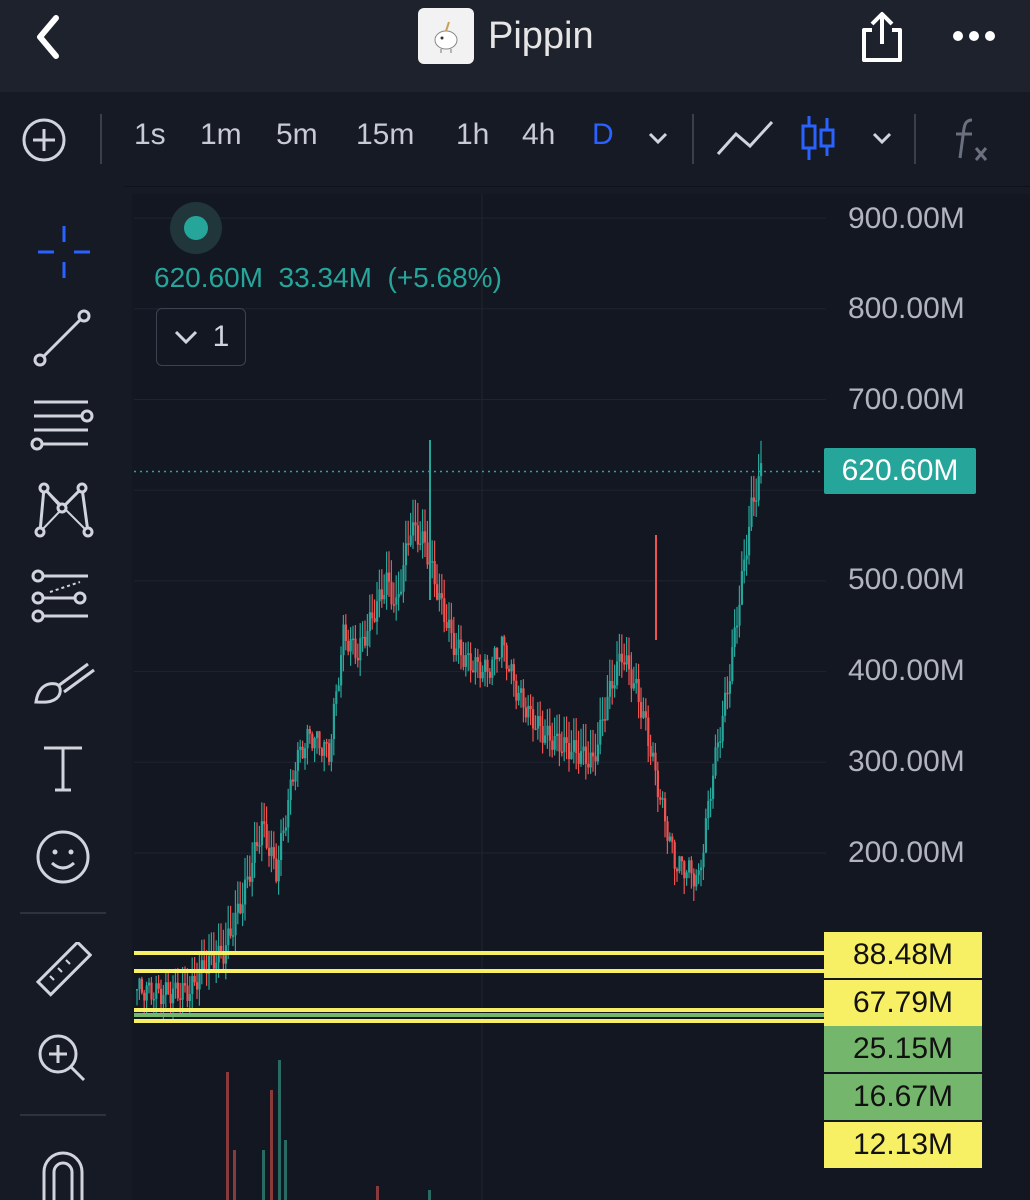 The height and width of the screenshot is (1200, 1030). Describe the element at coordinates (970, 139) in the screenshot. I see `function-fx-icon` at that location.